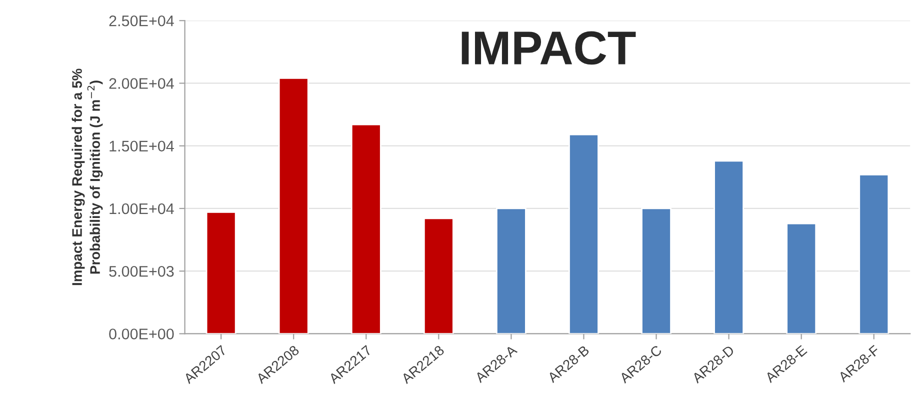 The width and height of the screenshot is (924, 412). I want to click on y-tick-label: 1.00E+04, so click(142, 208).